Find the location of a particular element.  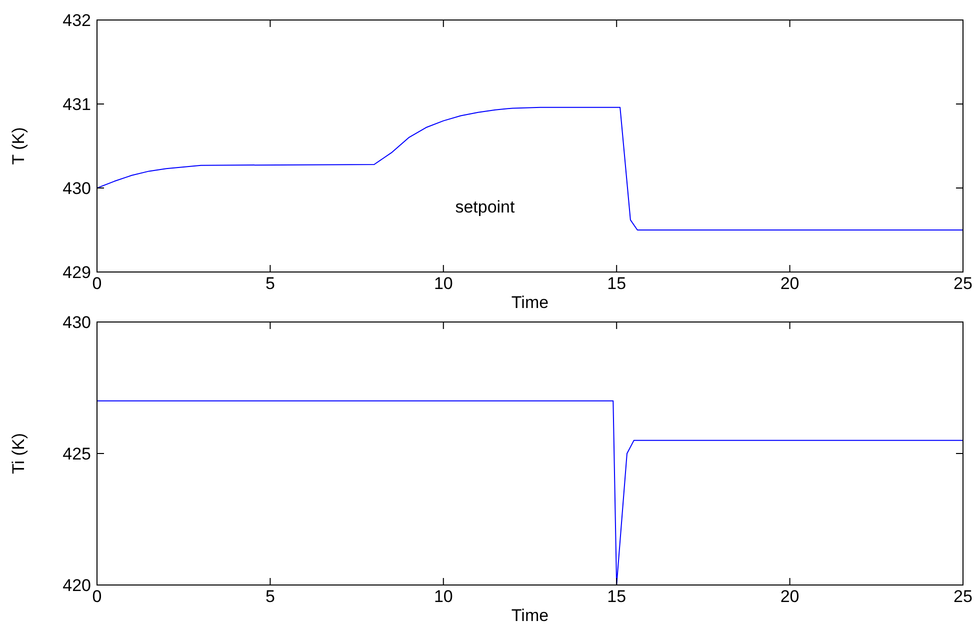

annotation: setpoint is located at coordinates (485, 206).